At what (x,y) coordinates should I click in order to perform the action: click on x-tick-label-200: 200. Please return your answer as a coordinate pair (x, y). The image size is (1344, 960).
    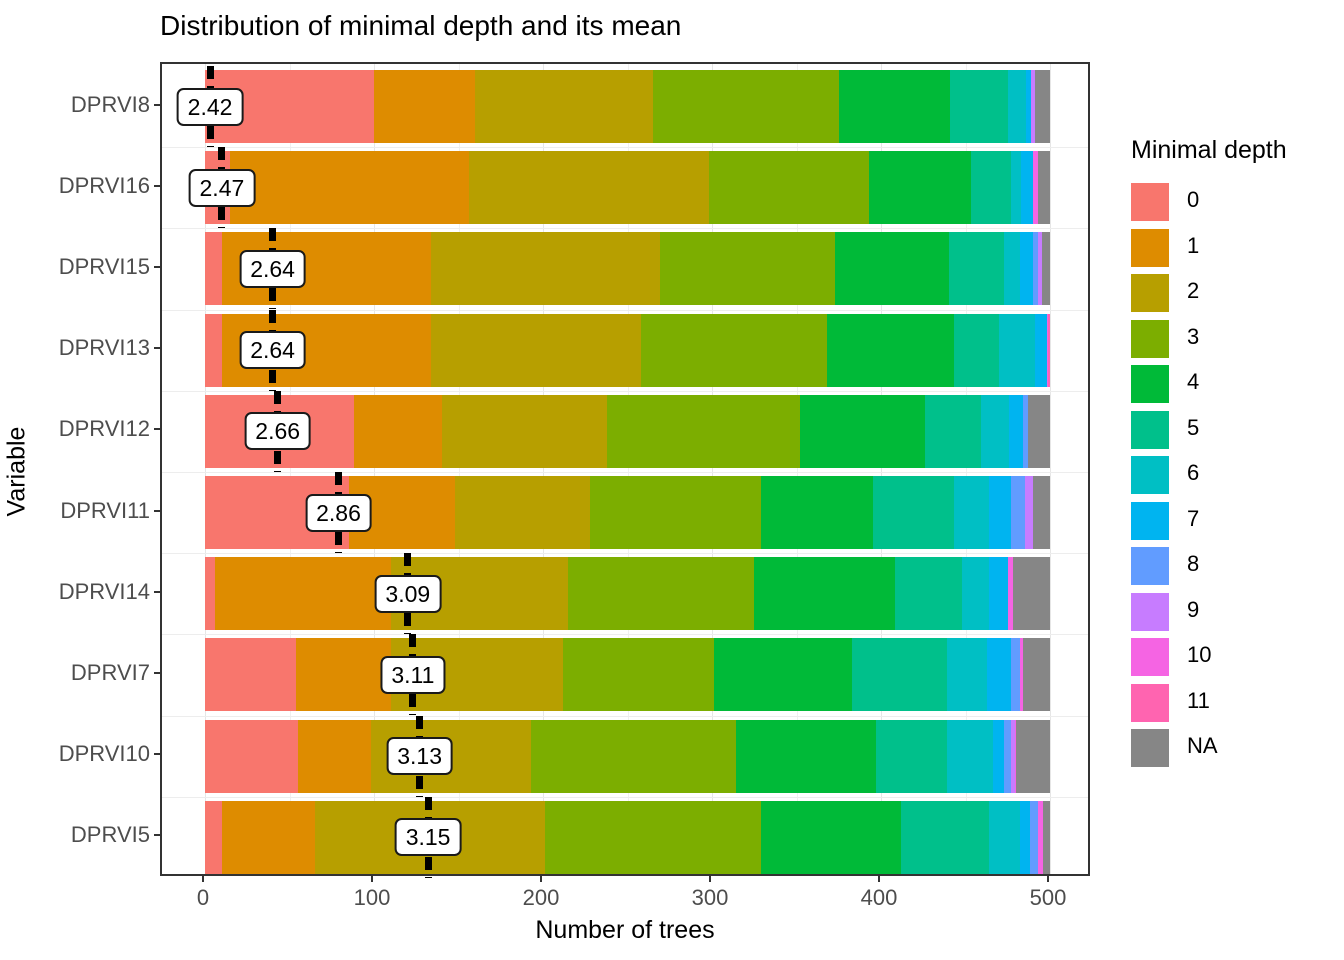
    Looking at the image, I should click on (541, 897).